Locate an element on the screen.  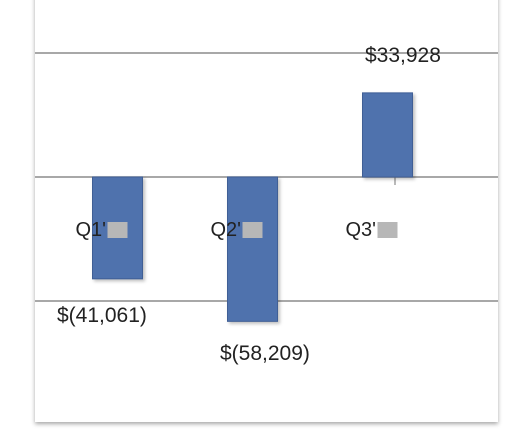
data-label: $33,928 is located at coordinates (403, 55).